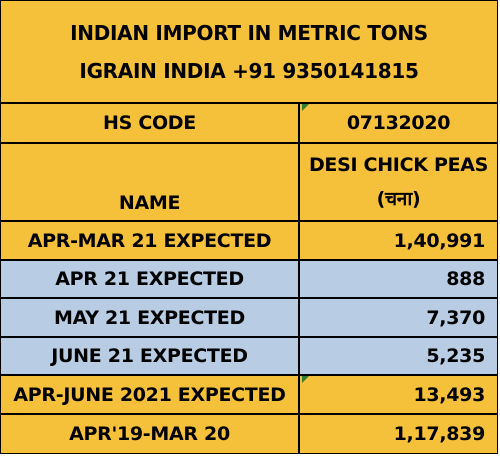  Describe the element at coordinates (249, 32) in the screenshot. I see `title-line-1: INDIAN IMPORT IN METRIC TONS` at that location.